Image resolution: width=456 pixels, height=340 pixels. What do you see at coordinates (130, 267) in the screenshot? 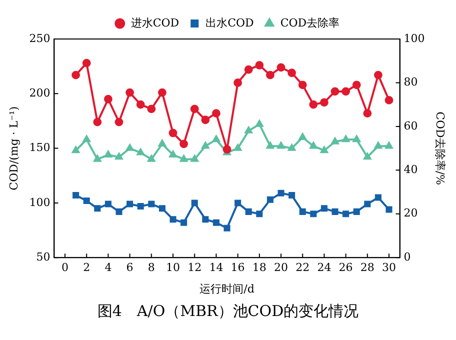
I see `x-tick-label: 6` at bounding box center [130, 267].